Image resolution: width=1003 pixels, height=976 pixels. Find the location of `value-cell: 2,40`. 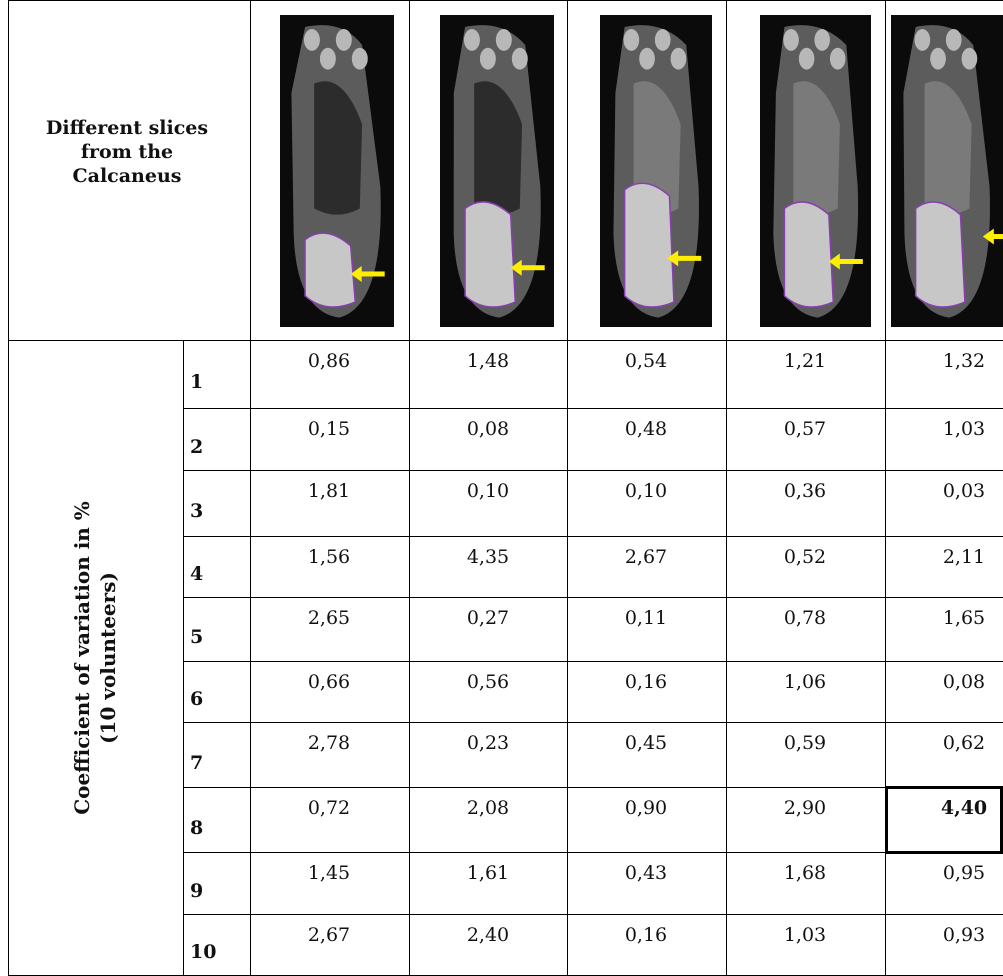

value-cell: 2,40 is located at coordinates (488, 935).